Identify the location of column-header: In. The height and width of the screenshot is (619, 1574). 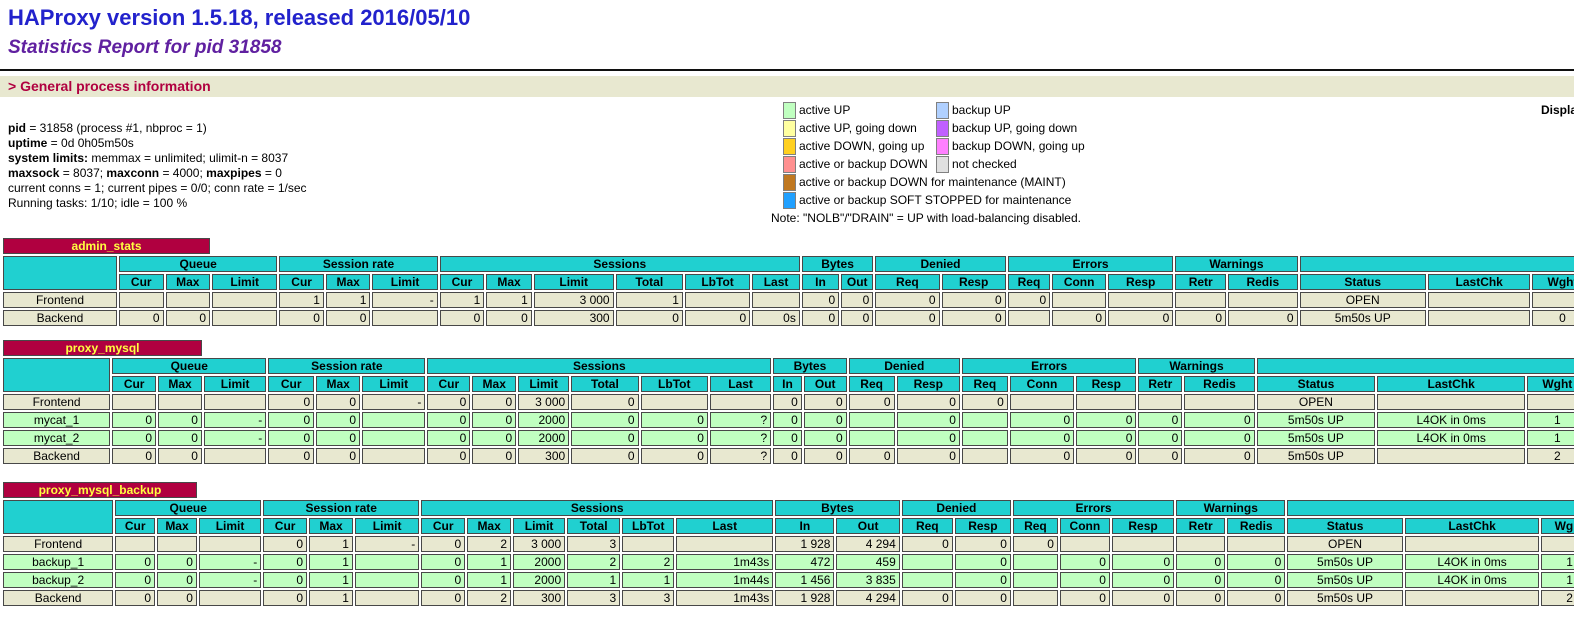
(820, 282).